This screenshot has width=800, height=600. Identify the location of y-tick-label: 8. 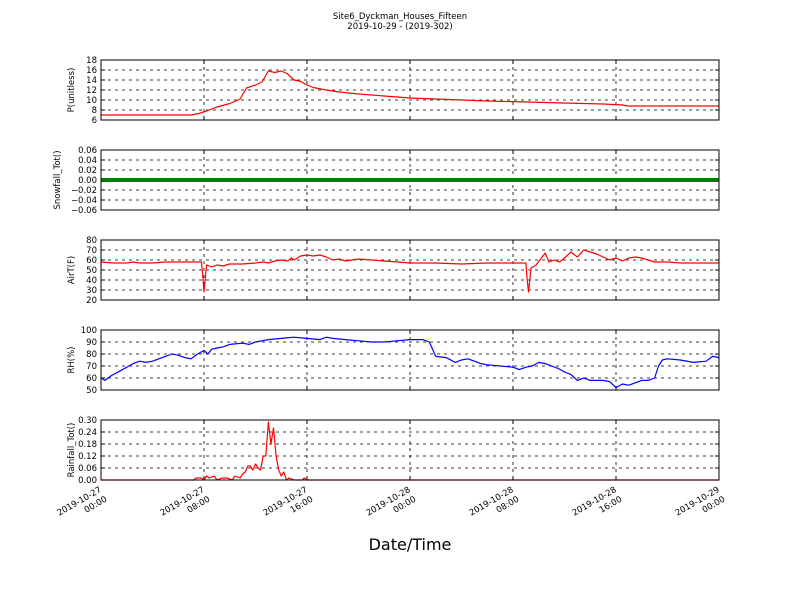
(94, 111).